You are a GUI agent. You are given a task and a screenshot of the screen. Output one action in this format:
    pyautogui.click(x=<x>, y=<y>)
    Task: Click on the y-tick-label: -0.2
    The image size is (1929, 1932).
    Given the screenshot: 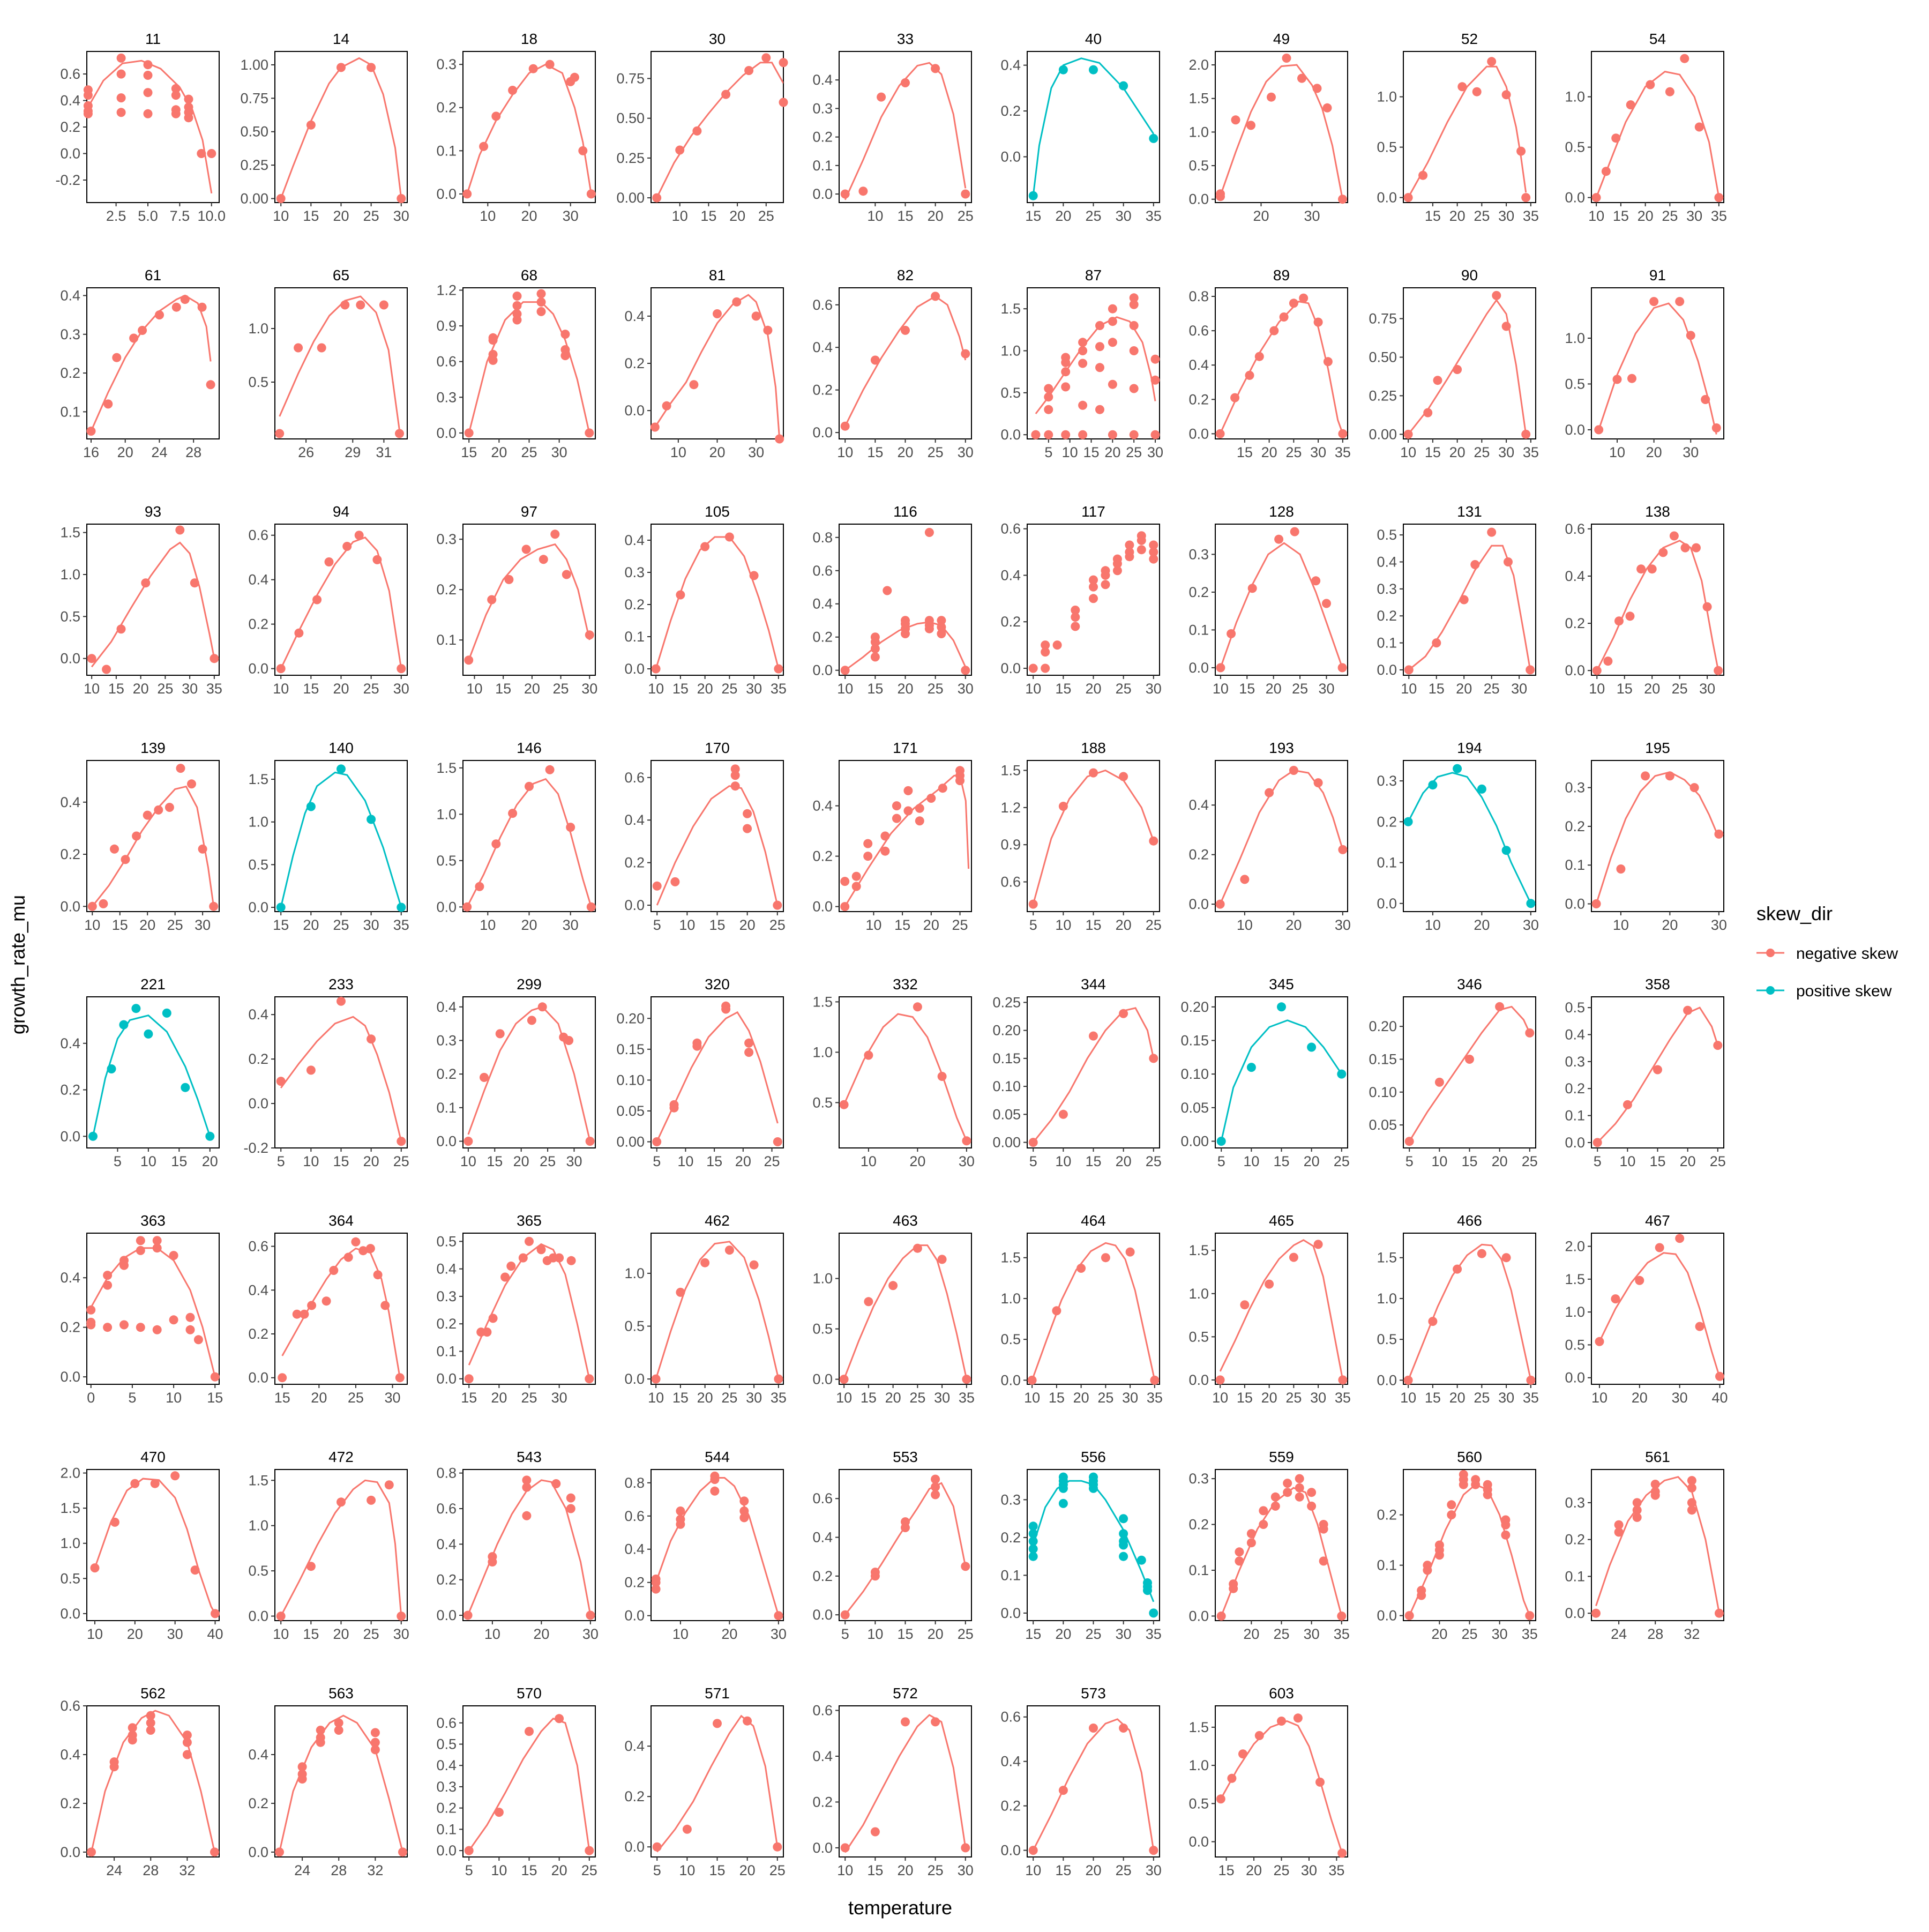 What is the action you would take?
    pyautogui.click(x=256, y=1148)
    